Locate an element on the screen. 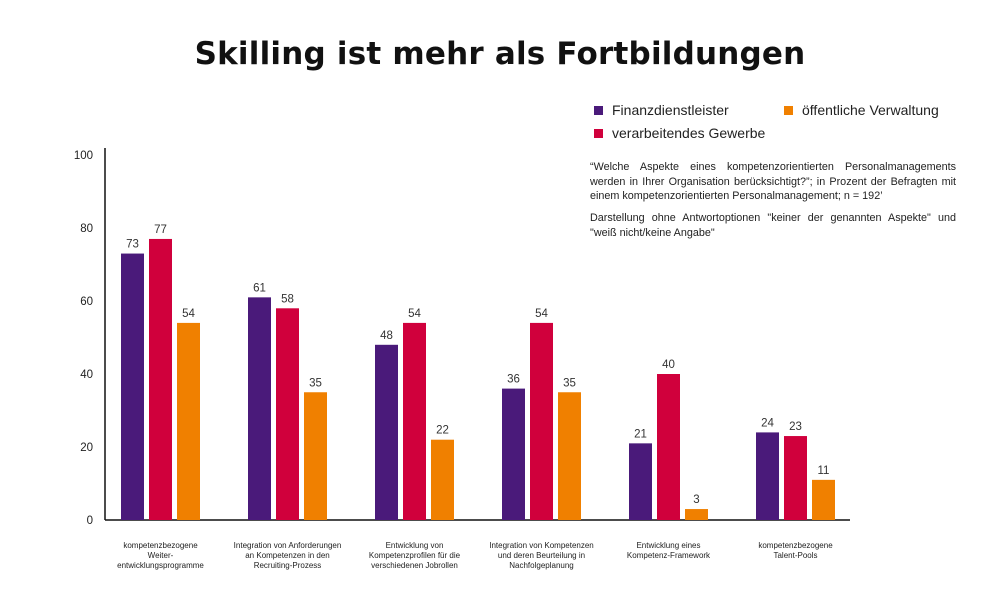  y-tick-label: 60 is located at coordinates (86, 302).